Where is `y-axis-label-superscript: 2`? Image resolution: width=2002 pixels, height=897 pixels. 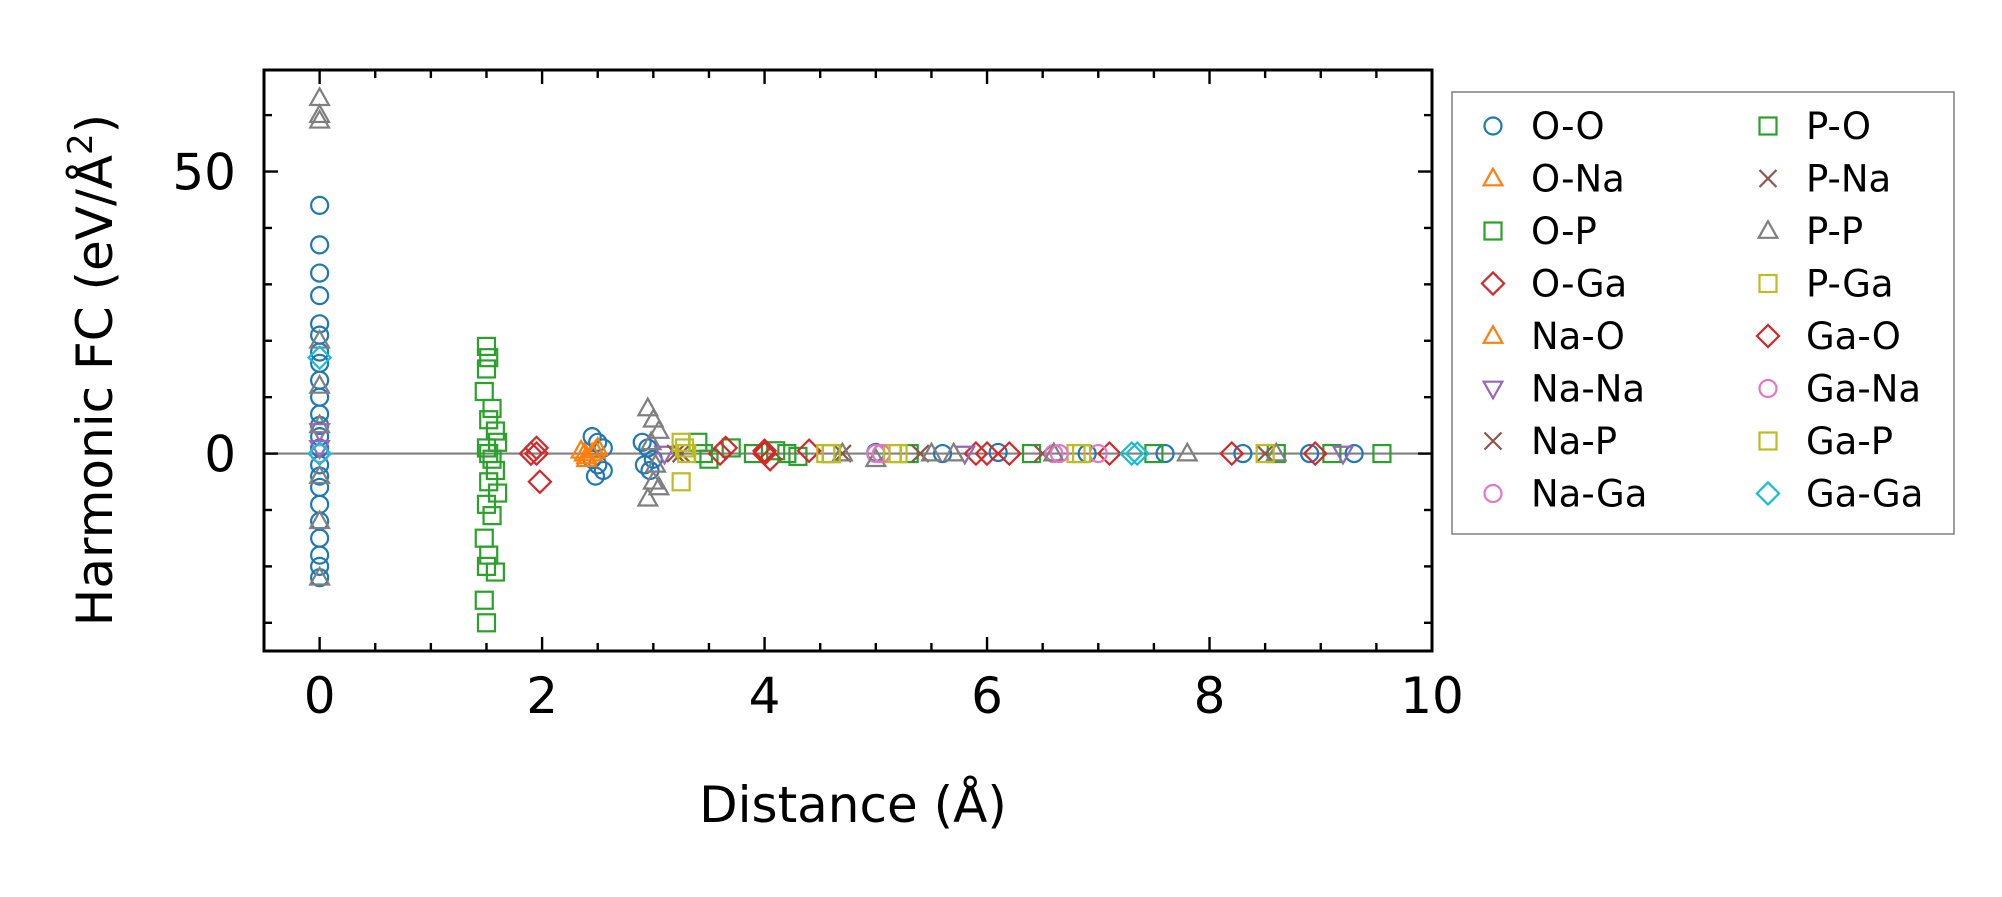
y-axis-label-superscript: 2 is located at coordinates (81, 144).